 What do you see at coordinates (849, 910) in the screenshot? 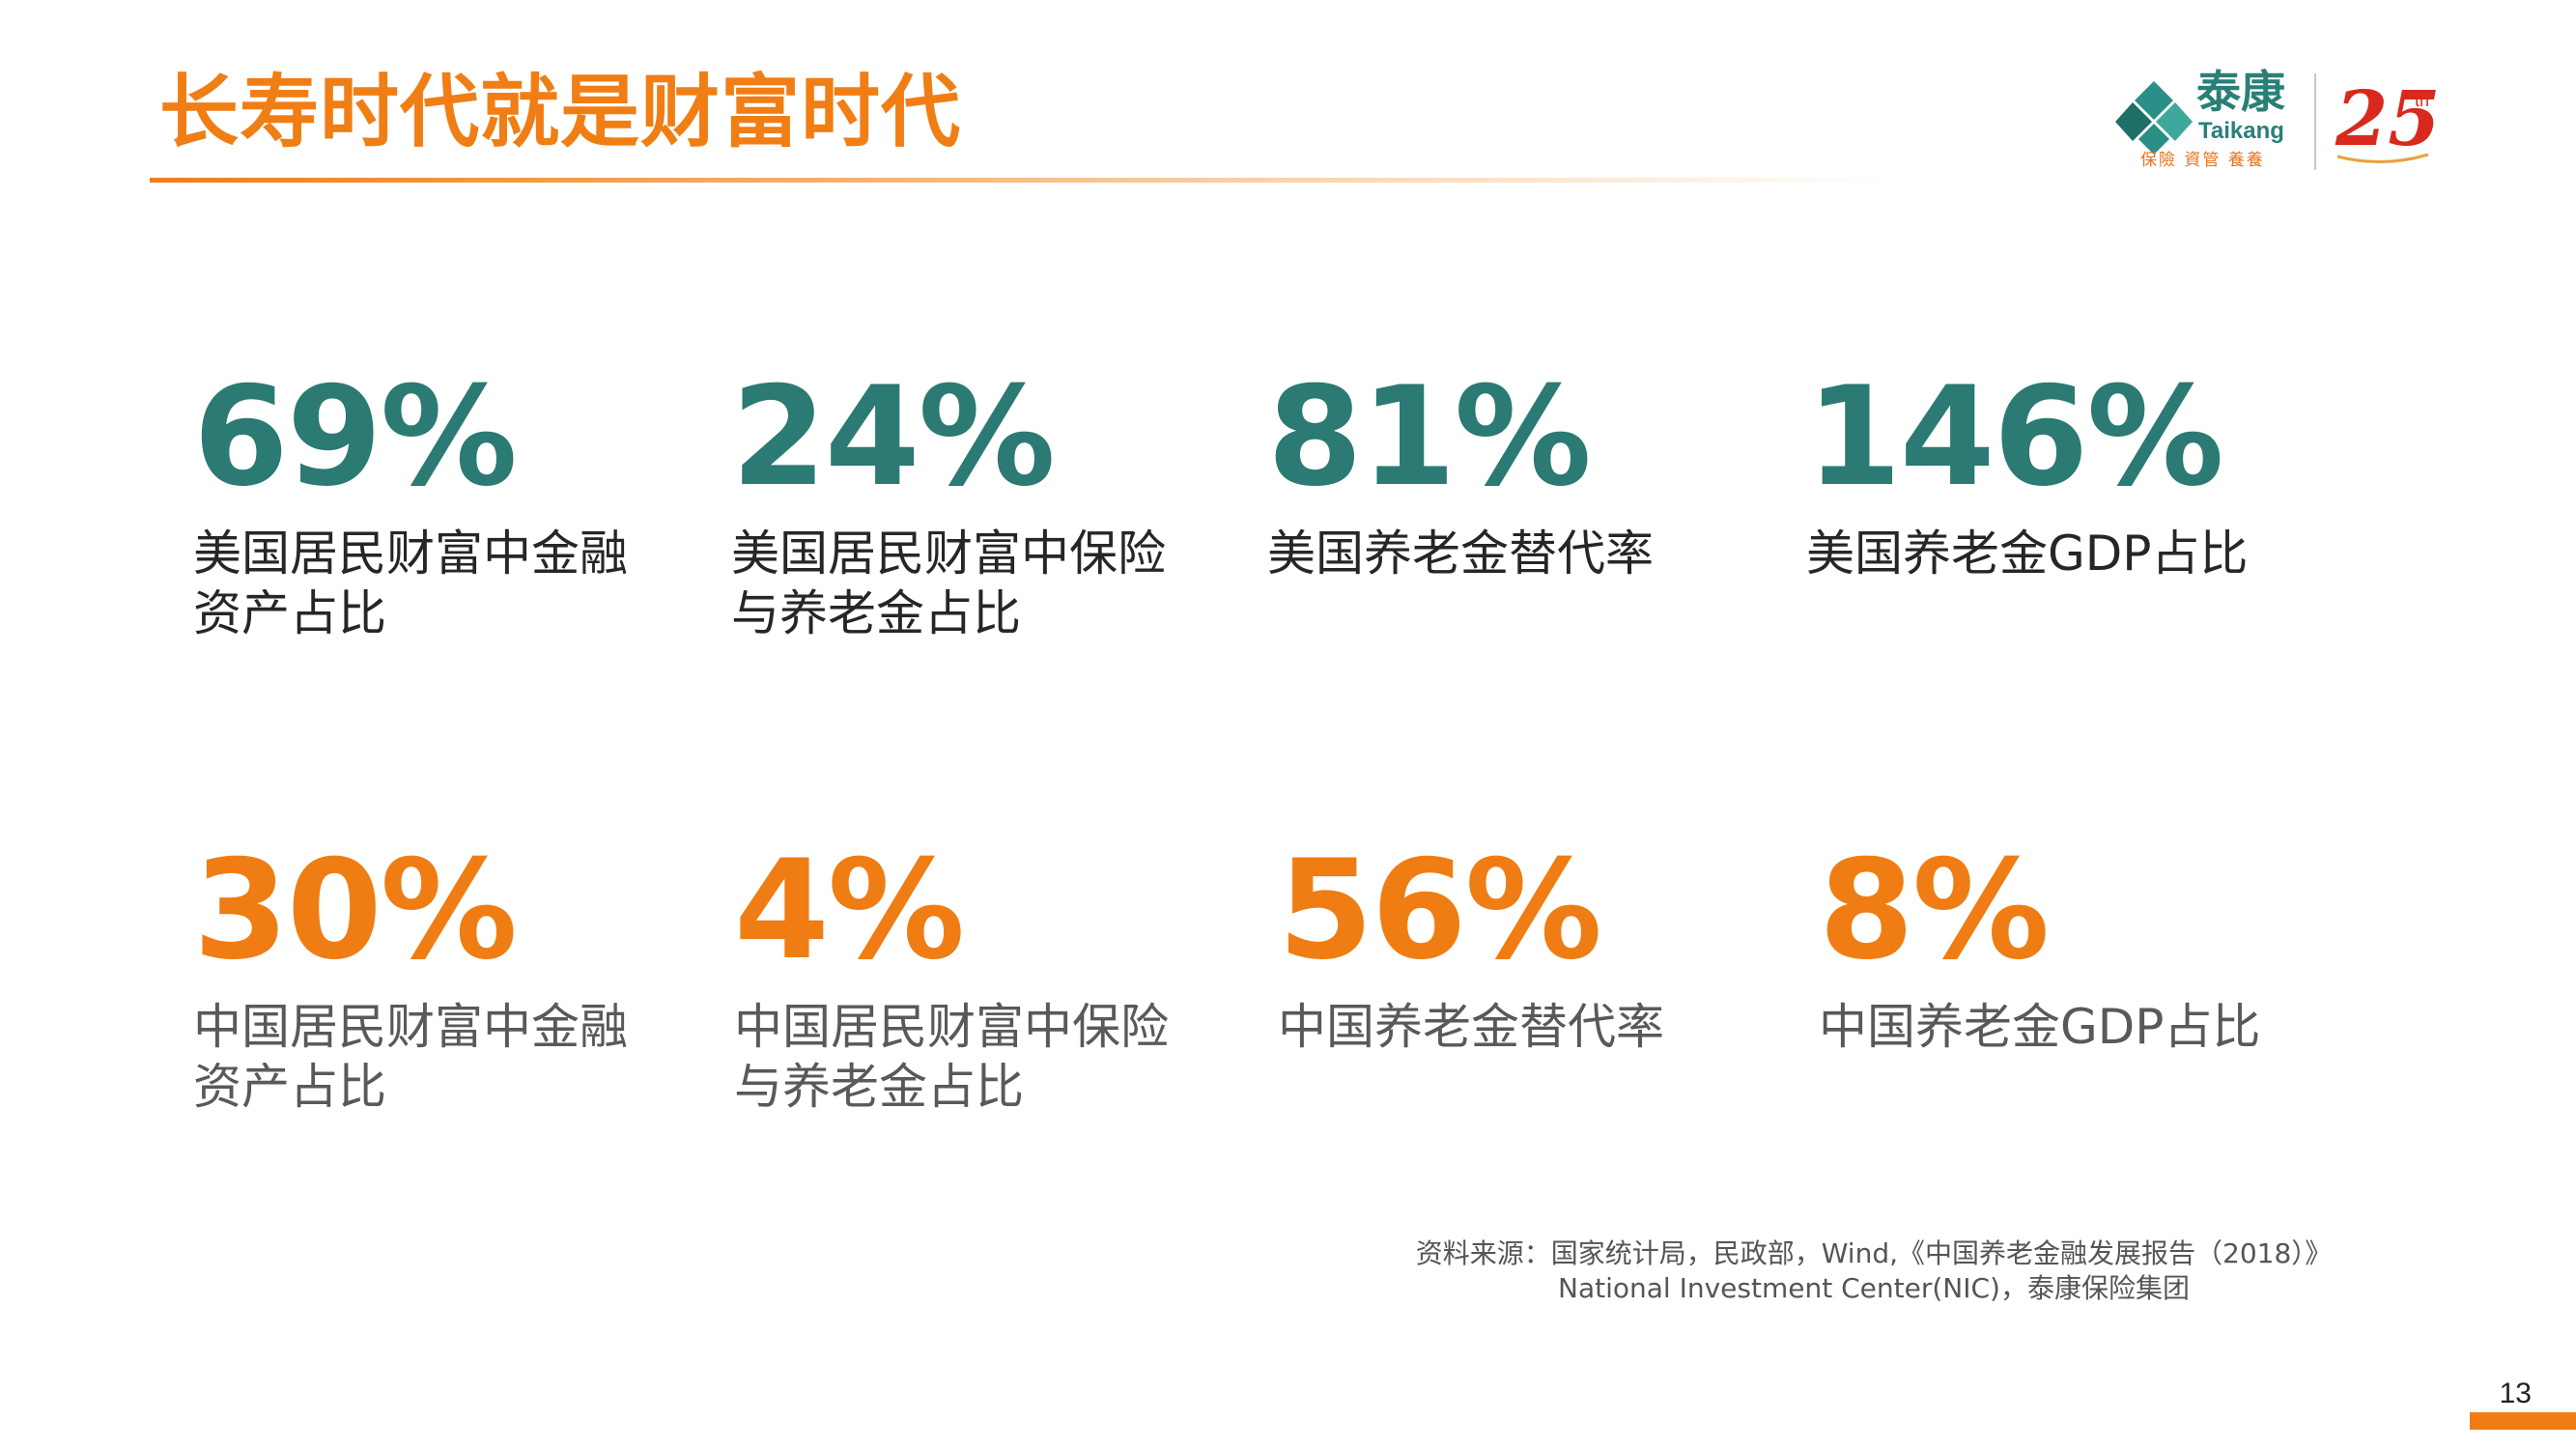
I see `stat-value: 4%` at bounding box center [849, 910].